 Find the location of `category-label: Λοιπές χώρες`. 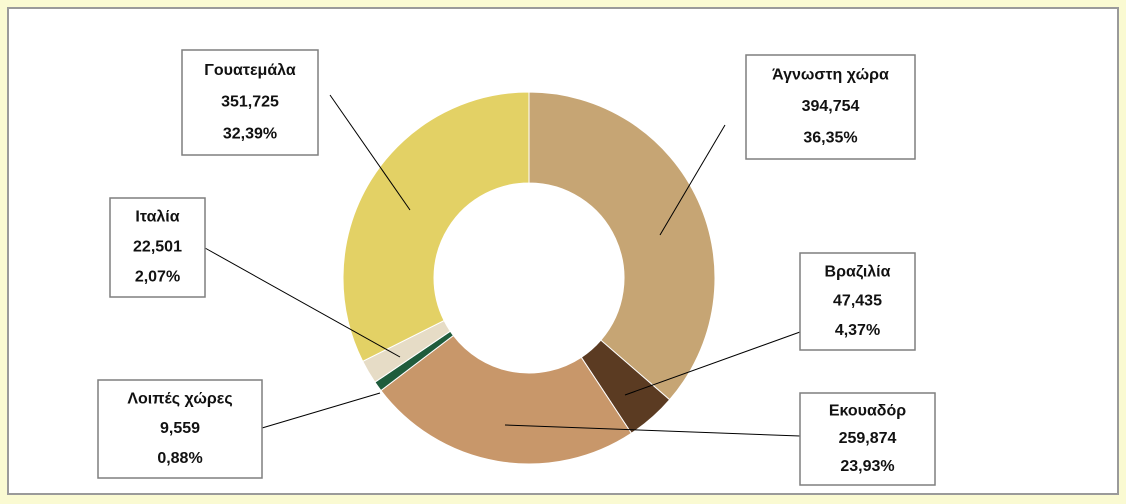

category-label: Λοιπές χώρες is located at coordinates (179, 399).